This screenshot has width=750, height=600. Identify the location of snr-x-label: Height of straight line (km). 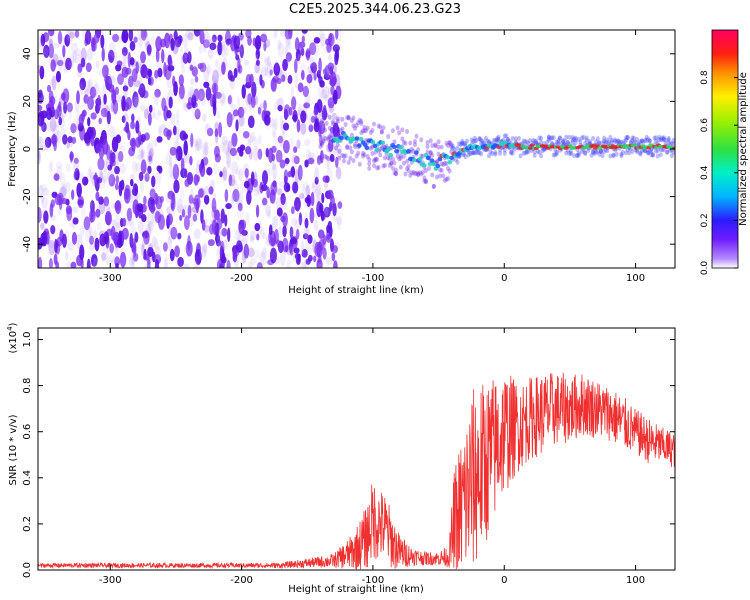
(356, 589).